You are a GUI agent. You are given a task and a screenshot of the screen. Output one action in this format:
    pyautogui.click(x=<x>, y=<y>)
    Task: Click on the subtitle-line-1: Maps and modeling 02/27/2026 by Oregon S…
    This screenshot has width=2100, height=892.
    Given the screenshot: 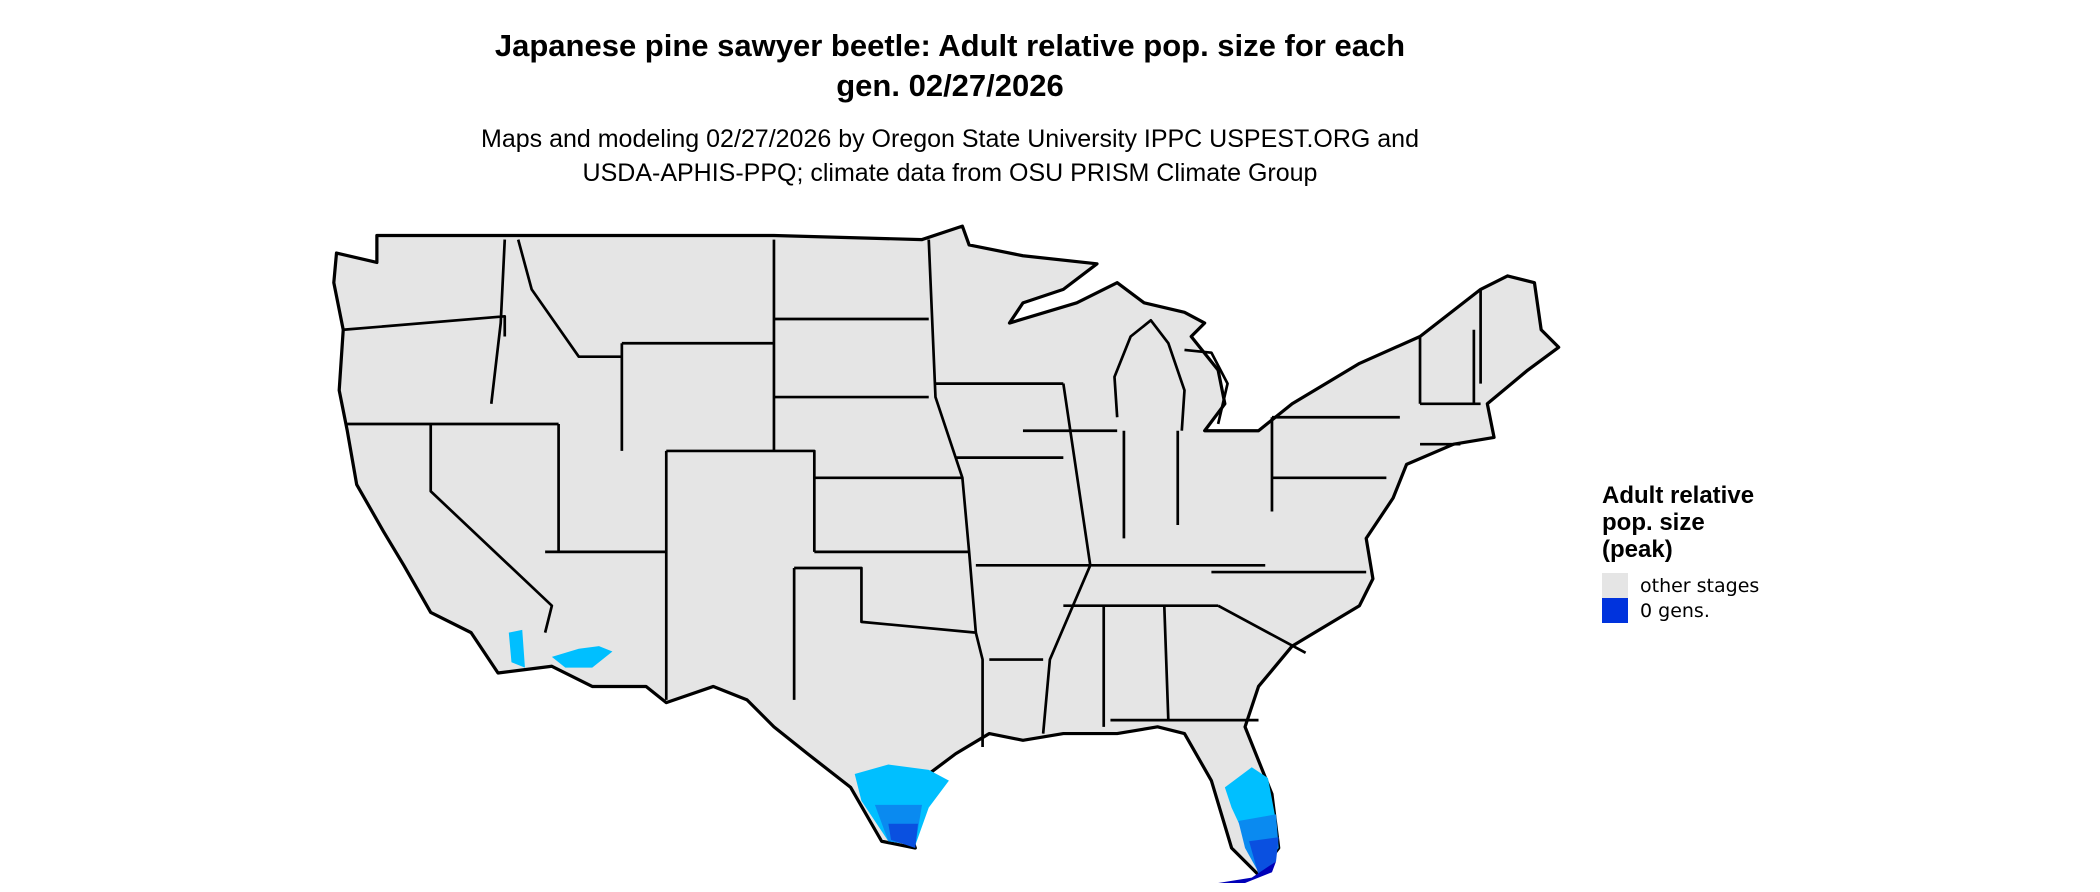 What is the action you would take?
    pyautogui.click(x=950, y=139)
    